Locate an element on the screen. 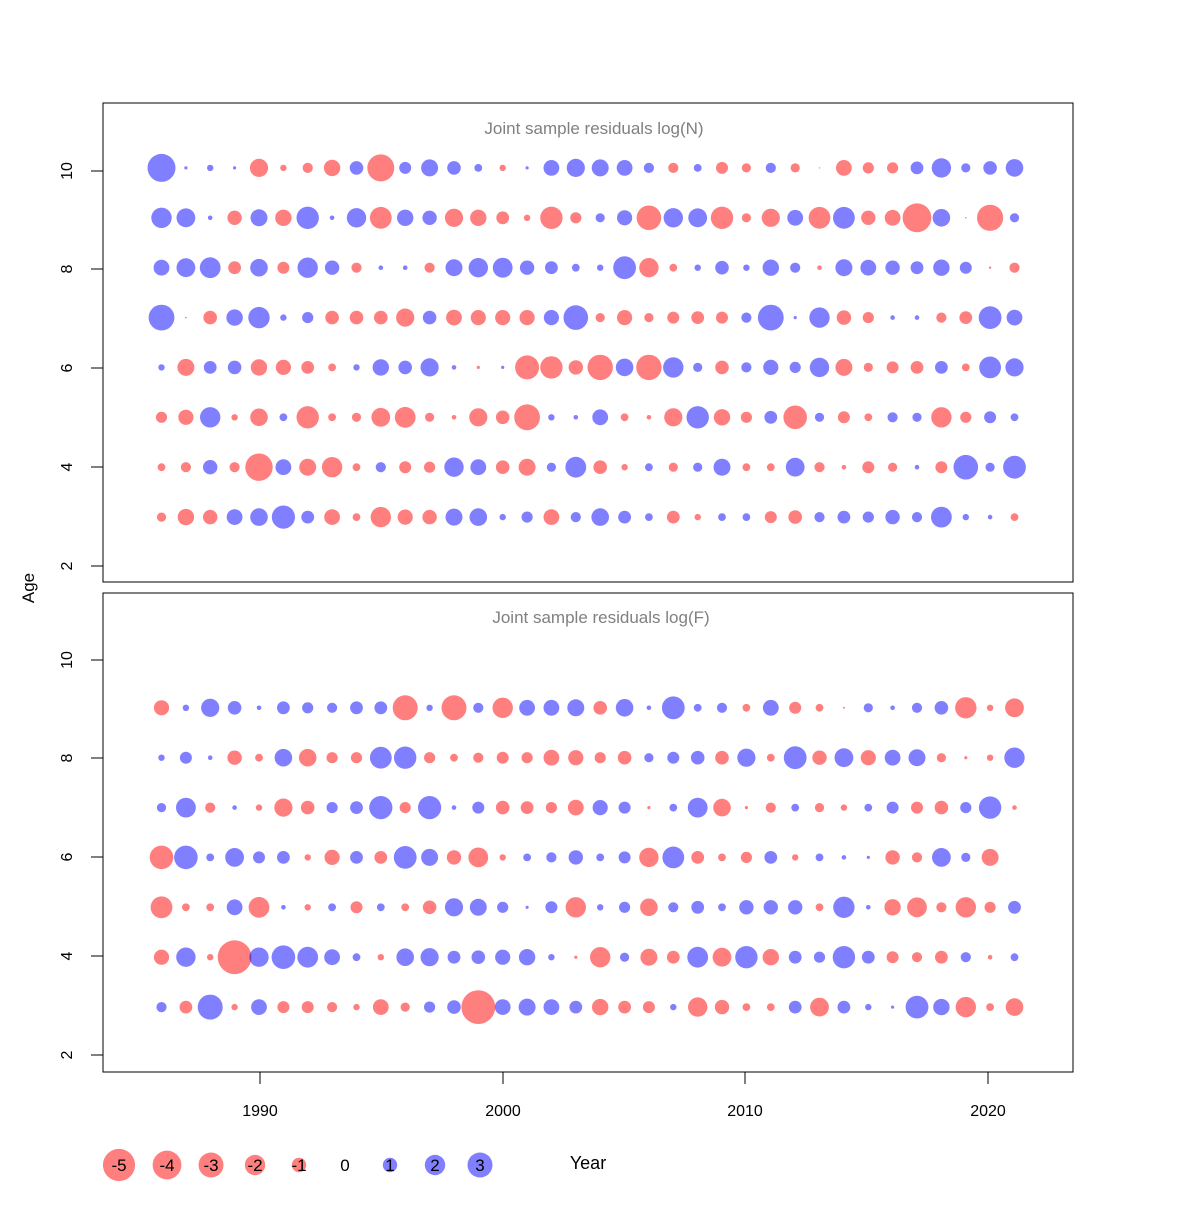 Image resolution: width=1200 pixels, height=1205 pixels. legend-label: -4 is located at coordinates (166, 1165).